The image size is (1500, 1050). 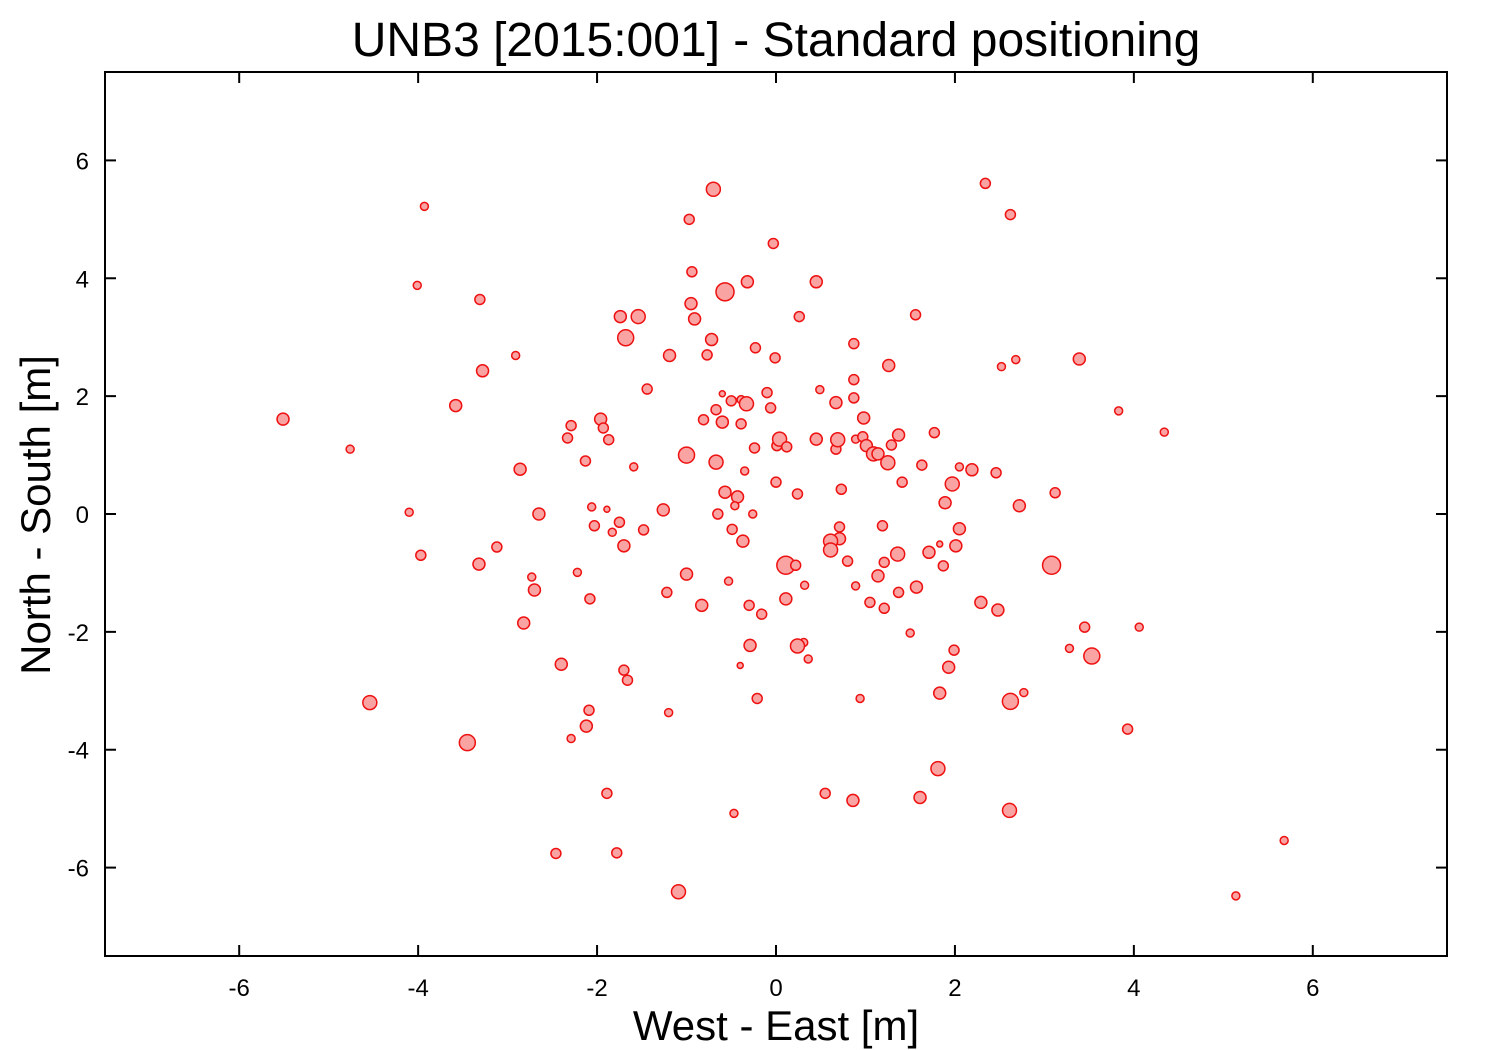 What do you see at coordinates (82, 397) in the screenshot?
I see `y-tick-label: 2` at bounding box center [82, 397].